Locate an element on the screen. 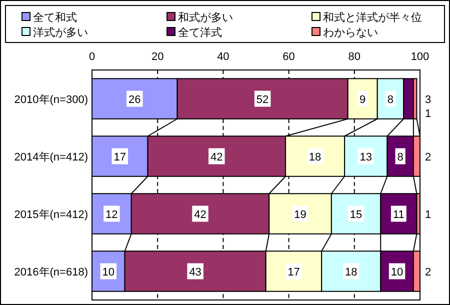  x-tick-label: 60 is located at coordinates (288, 57).